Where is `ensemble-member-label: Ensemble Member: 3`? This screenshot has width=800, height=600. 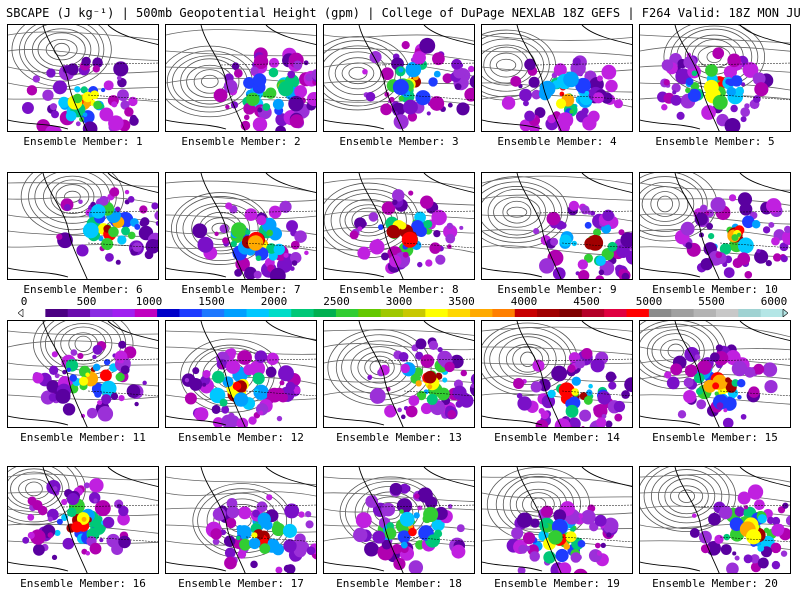 ensemble-member-label: Ensemble Member: 3 is located at coordinates (399, 141).